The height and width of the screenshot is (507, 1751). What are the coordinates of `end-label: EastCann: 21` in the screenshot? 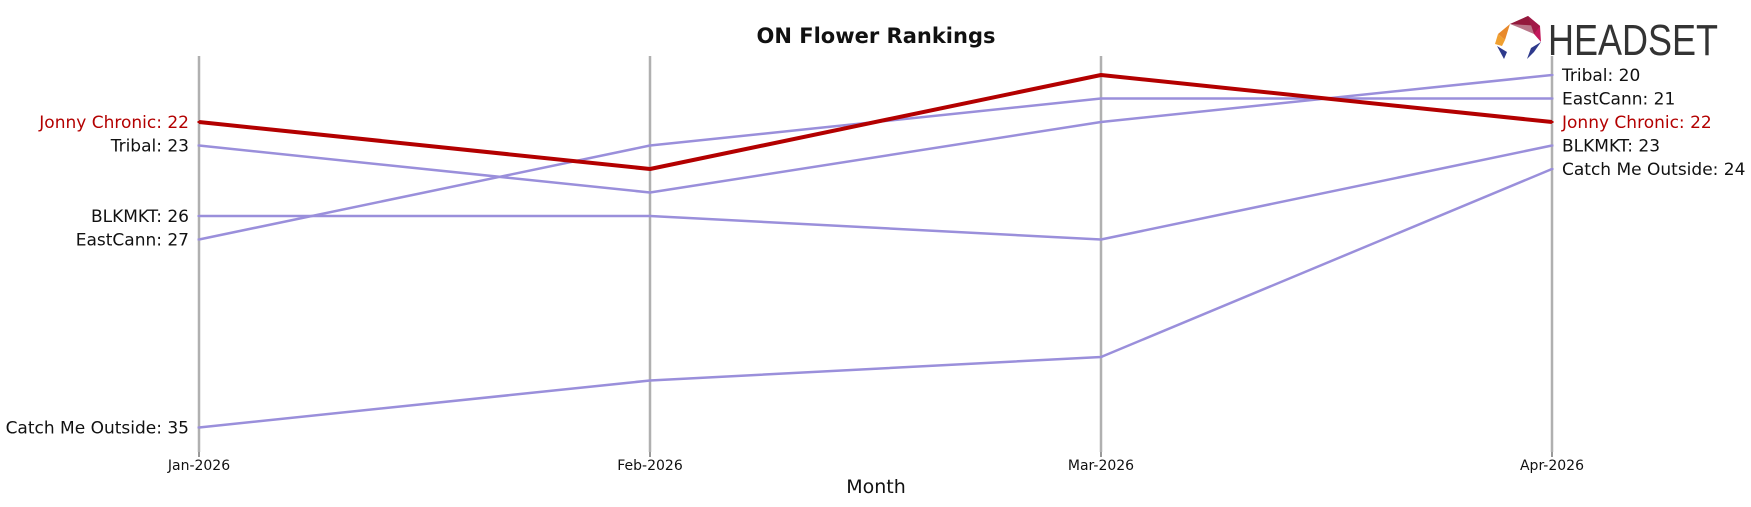 It's located at (1618, 100).